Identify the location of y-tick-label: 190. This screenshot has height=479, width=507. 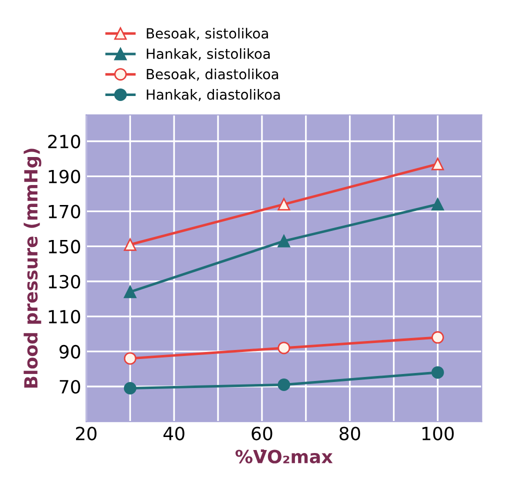
(64, 177).